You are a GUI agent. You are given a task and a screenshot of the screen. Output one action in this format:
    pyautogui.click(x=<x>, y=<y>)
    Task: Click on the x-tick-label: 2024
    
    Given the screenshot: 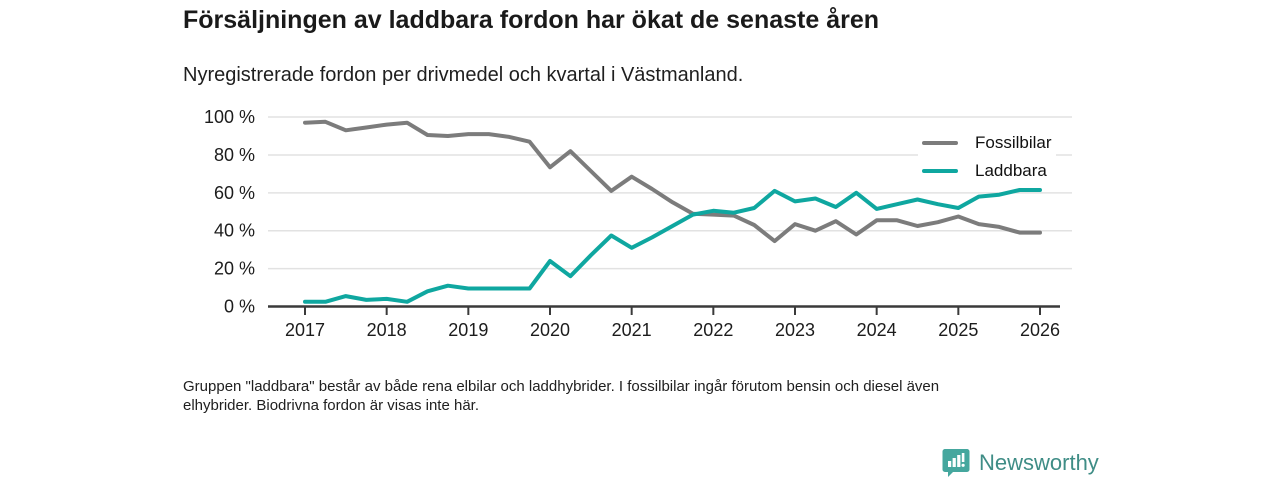 What is the action you would take?
    pyautogui.click(x=877, y=330)
    